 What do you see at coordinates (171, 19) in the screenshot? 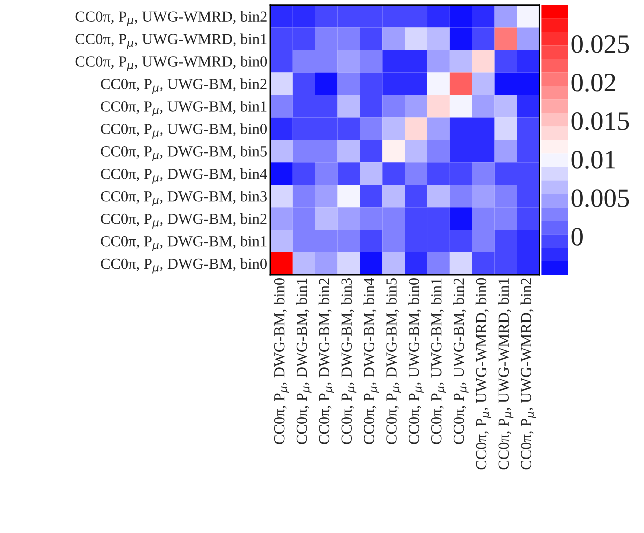
I see `y-tick-label: CC0π, P$_{μ}$, UWG-WMRD, bin2` at bounding box center [171, 19].